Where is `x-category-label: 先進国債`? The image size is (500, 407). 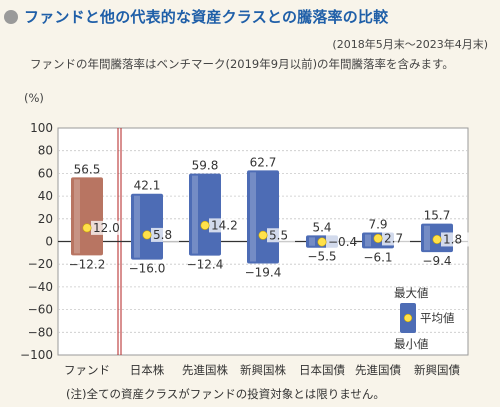
x-category-label: 先進国債 is located at coordinates (378, 370).